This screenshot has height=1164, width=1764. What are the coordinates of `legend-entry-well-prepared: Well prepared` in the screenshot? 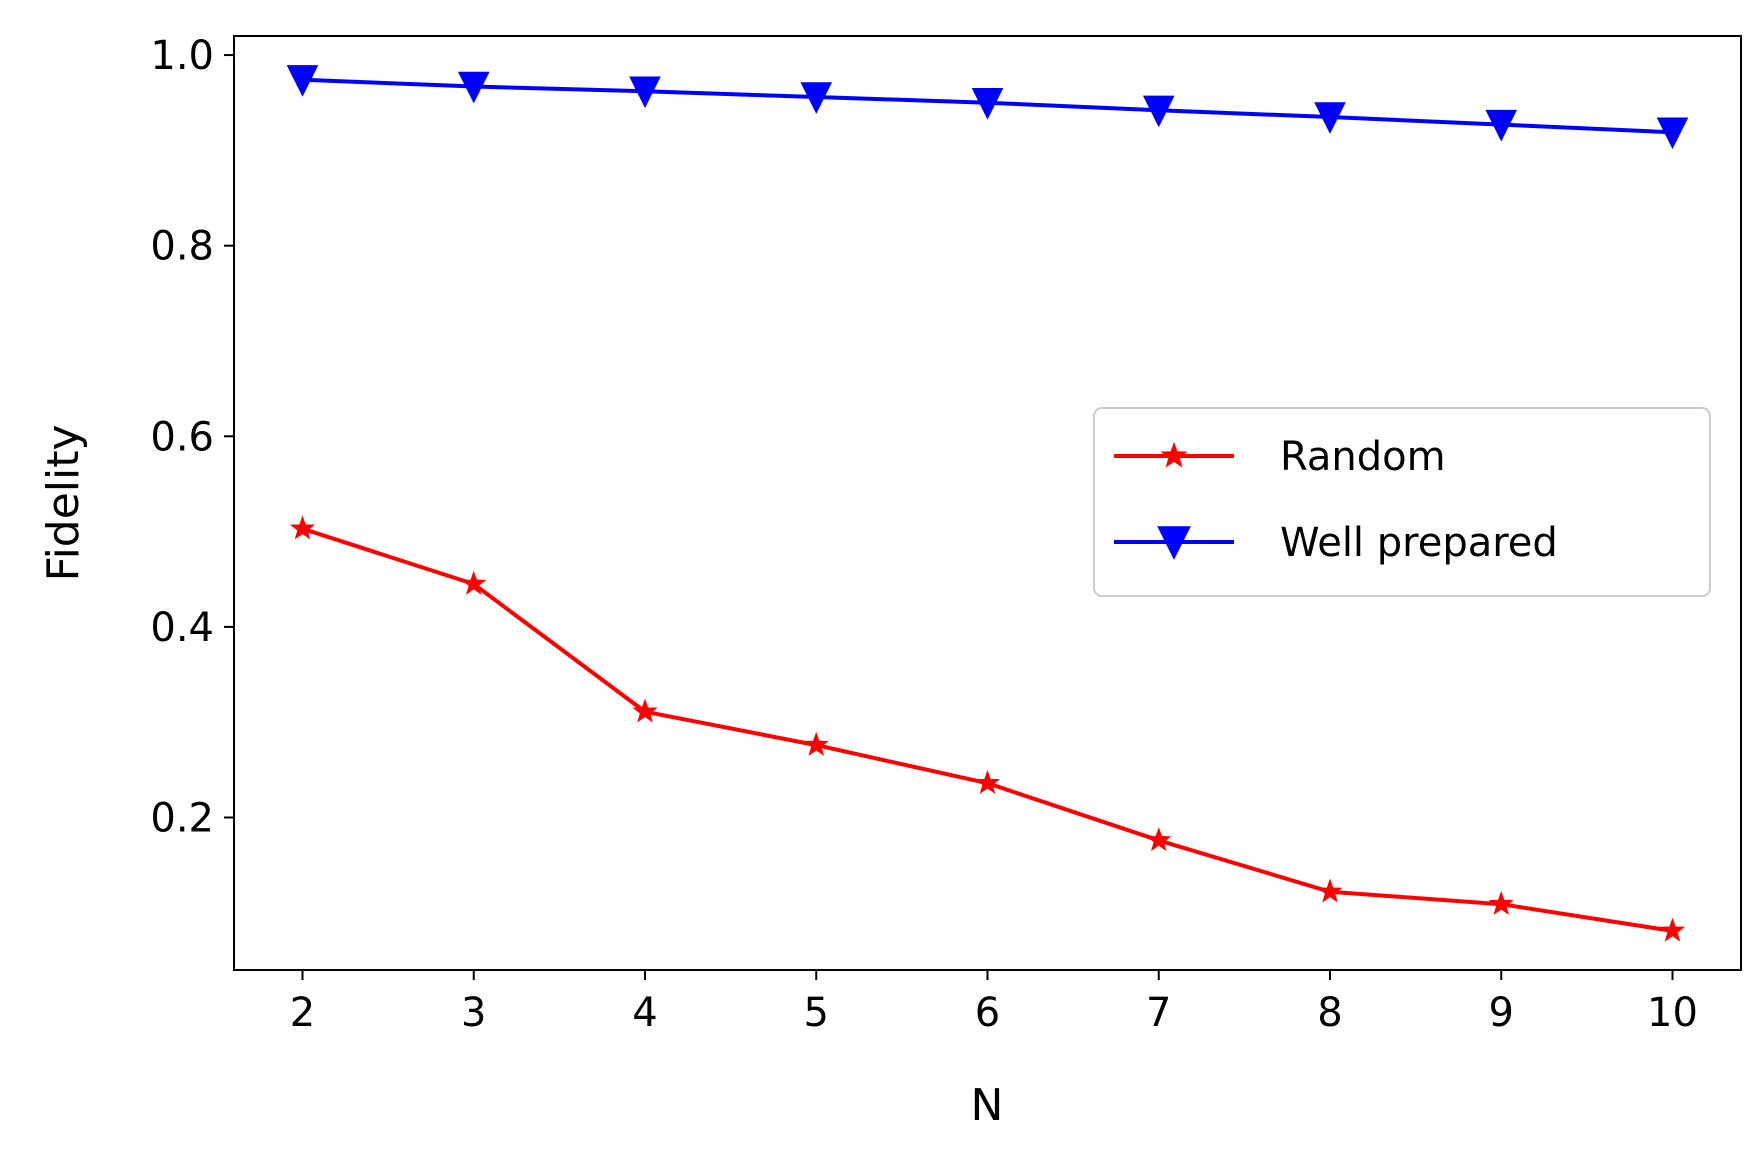 It's located at (1336, 543).